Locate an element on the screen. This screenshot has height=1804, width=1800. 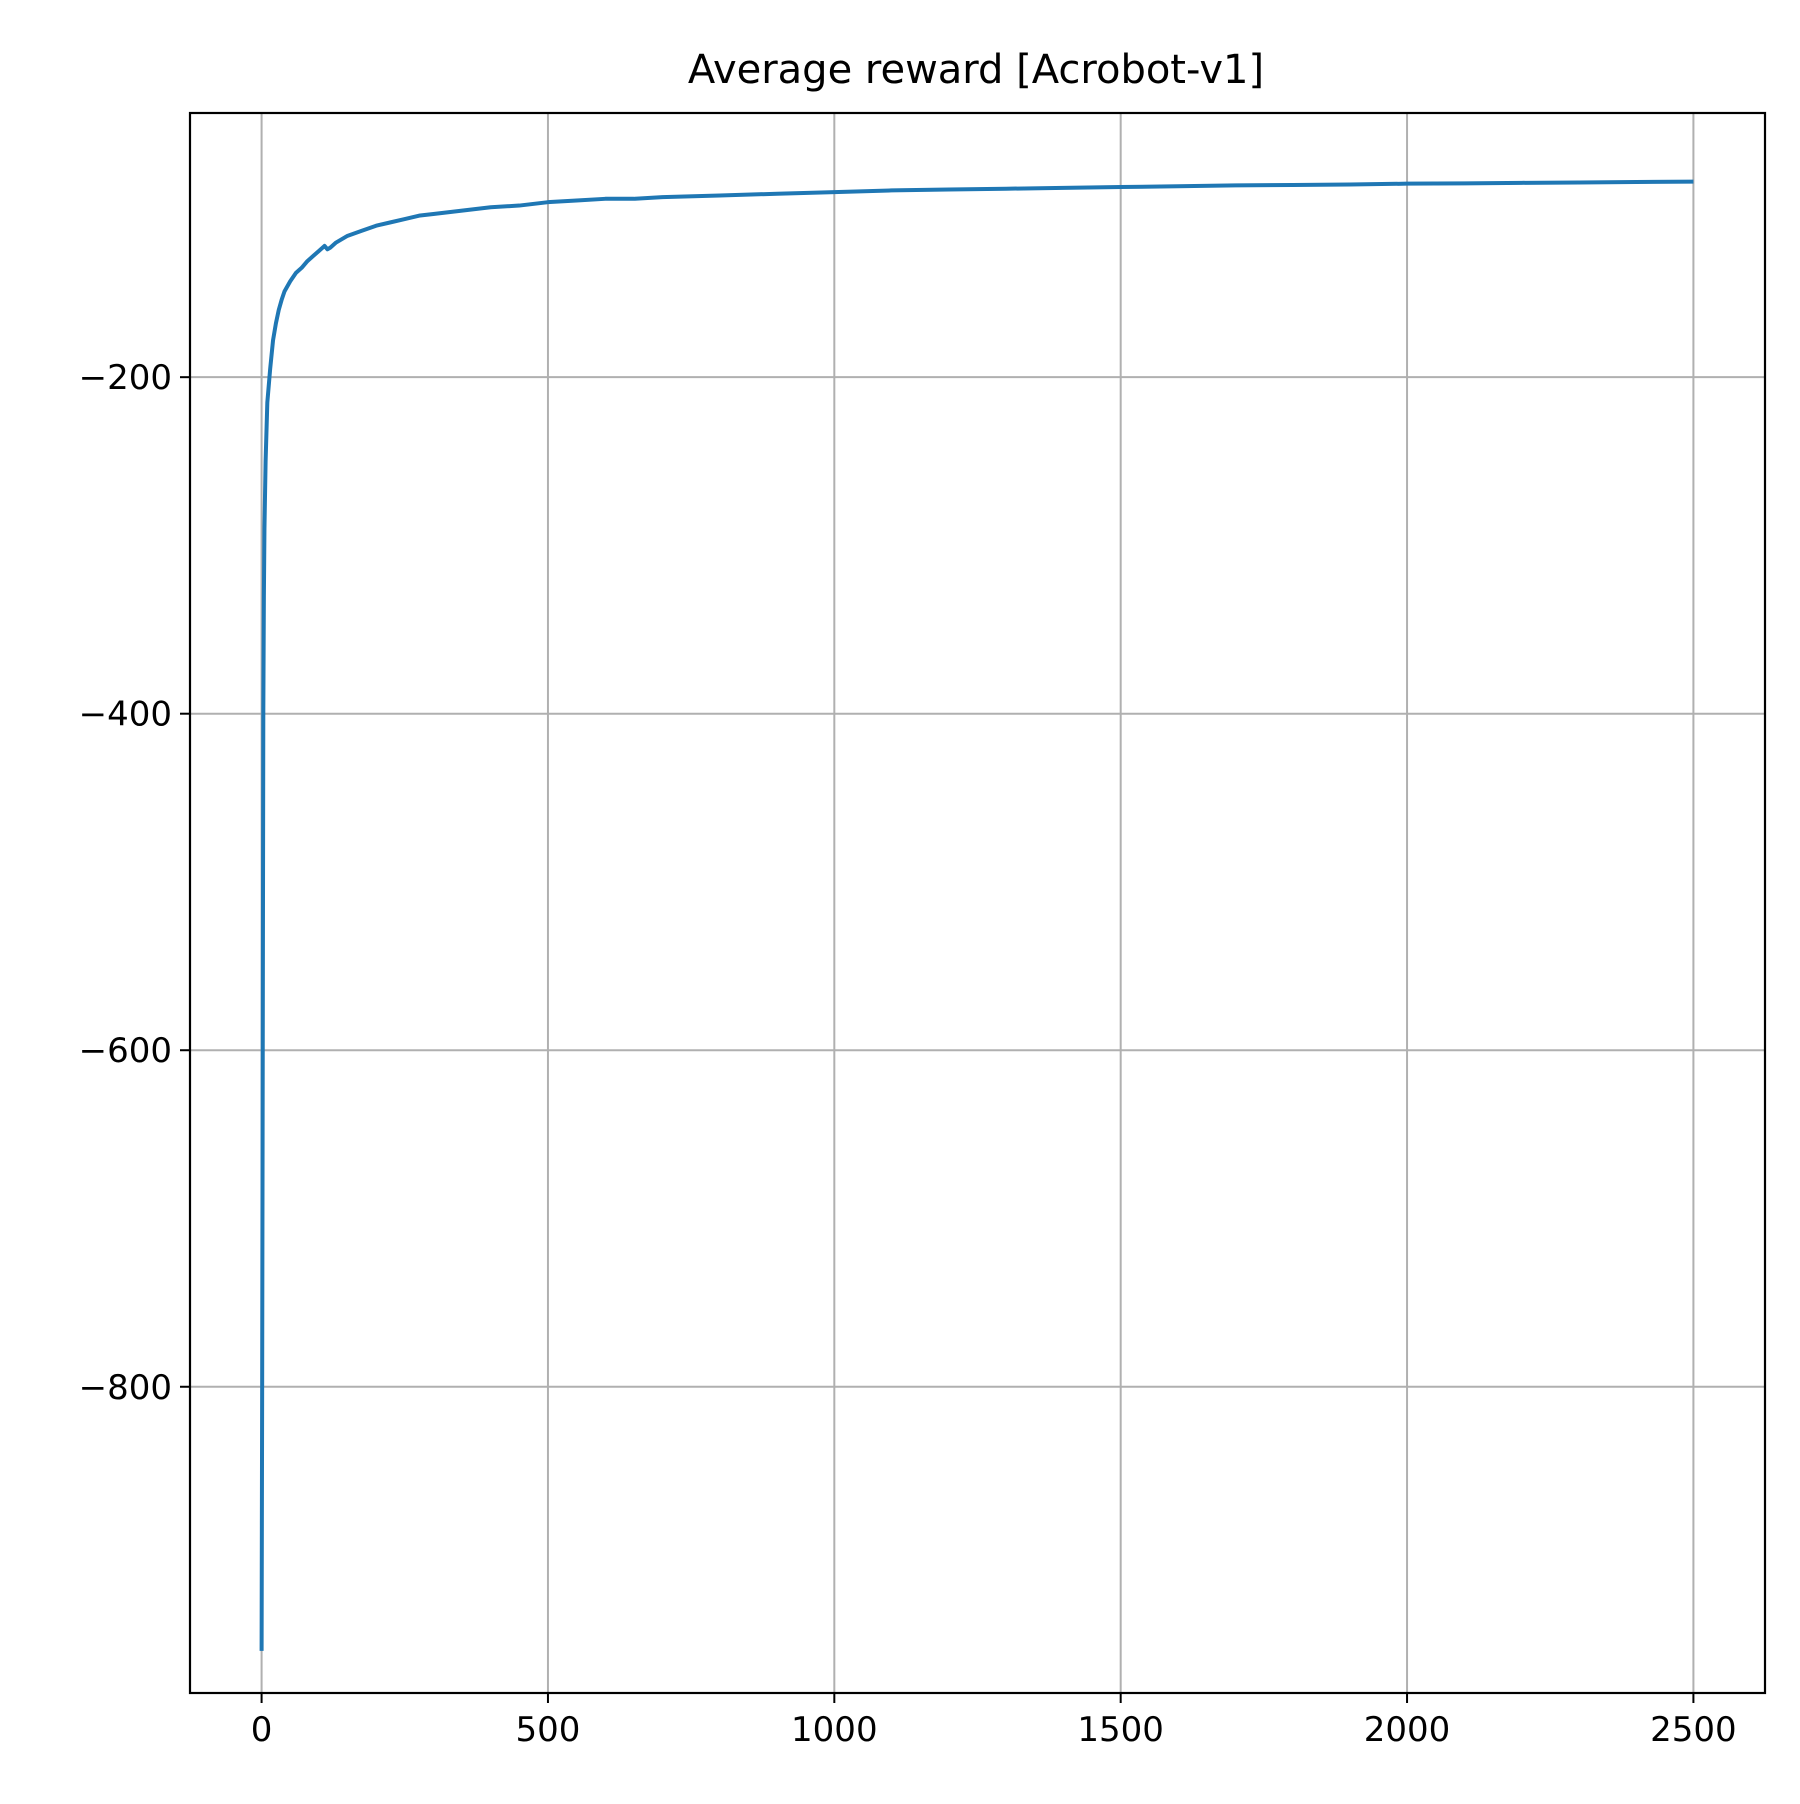
x-tick-label: 2500 is located at coordinates (1693, 1730).